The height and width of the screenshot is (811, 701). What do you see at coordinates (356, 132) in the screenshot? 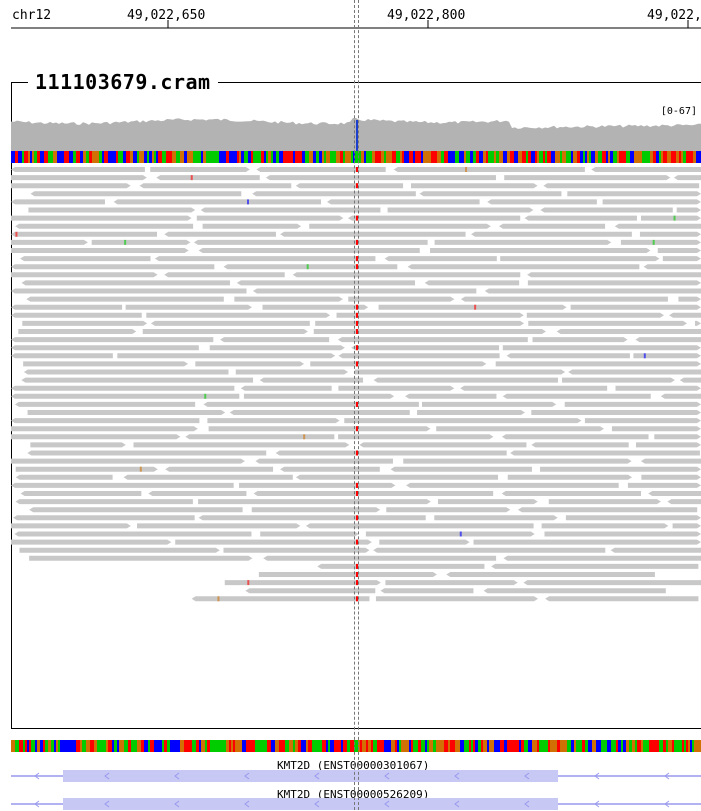
I see `coverage-histogram` at bounding box center [356, 132].